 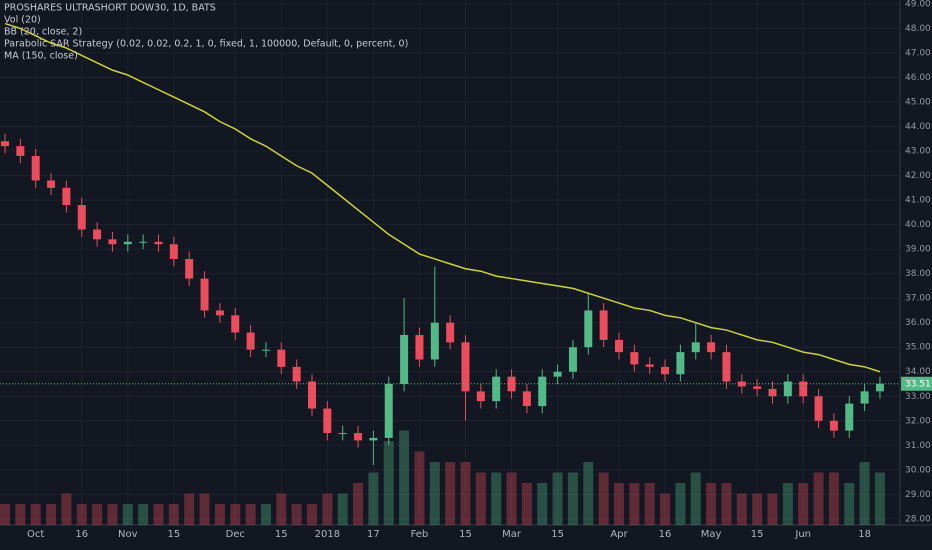 I want to click on x-tick-label: Oct, so click(x=35, y=534).